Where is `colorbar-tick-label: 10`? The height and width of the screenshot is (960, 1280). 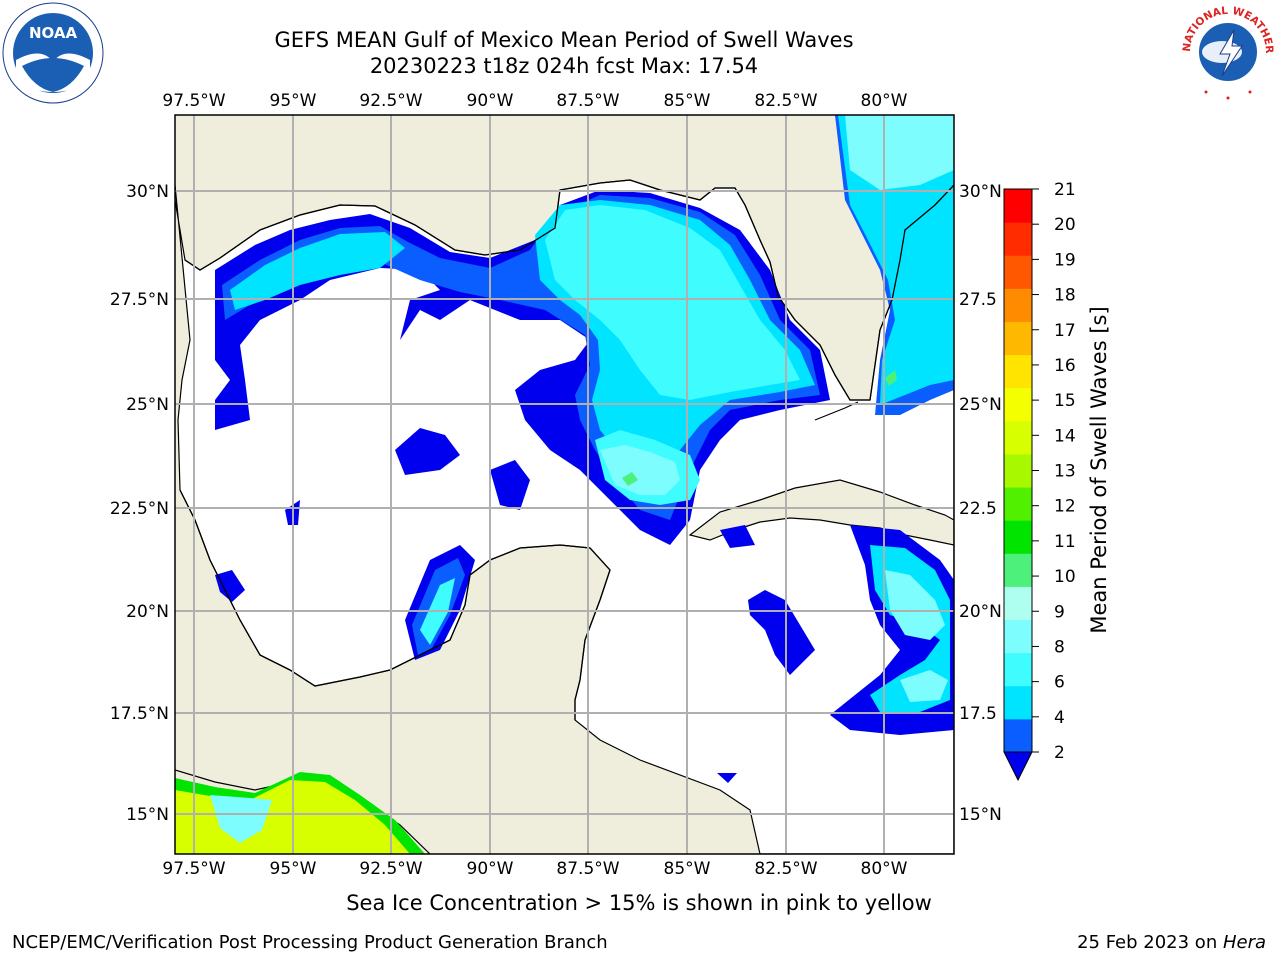 colorbar-tick-label: 10 is located at coordinates (1065, 577).